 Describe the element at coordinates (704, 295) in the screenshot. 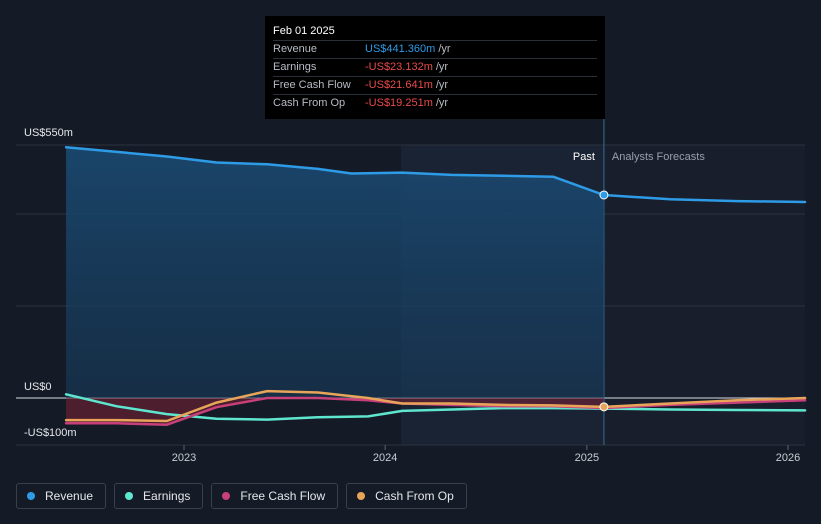

I see `forecast-region` at that location.